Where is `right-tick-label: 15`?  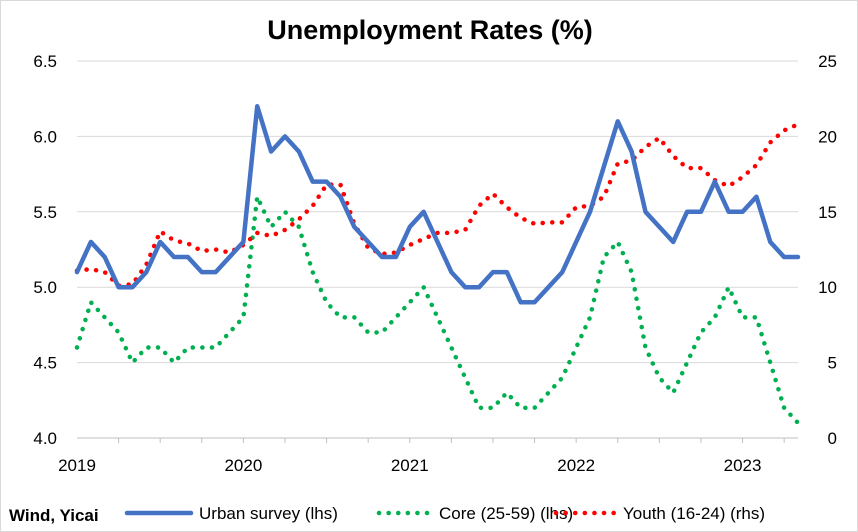 right-tick-label: 15 is located at coordinates (827, 212).